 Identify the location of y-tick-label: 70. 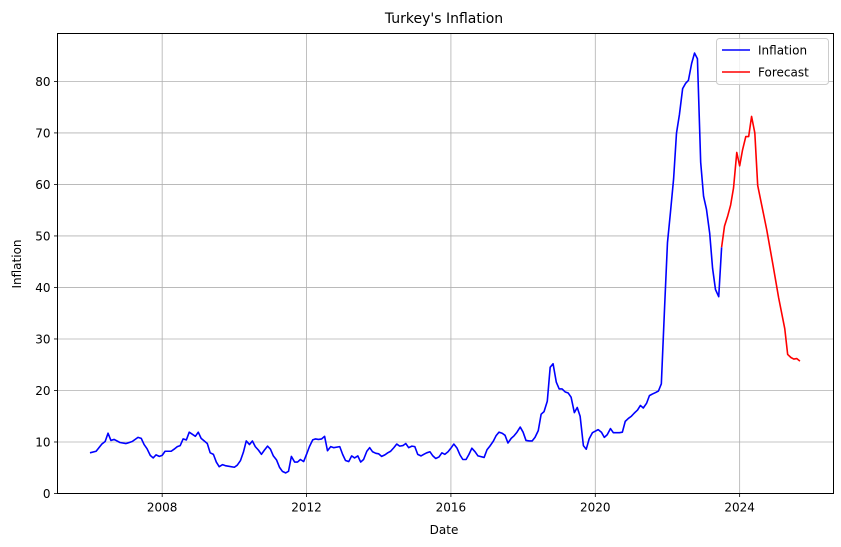
(42, 133).